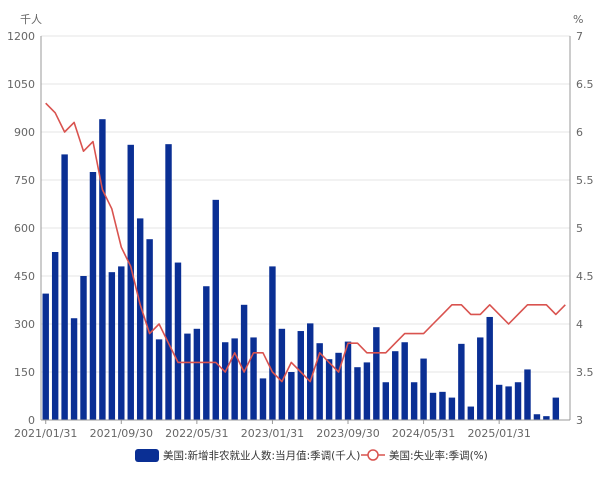 Image resolution: width=600 pixels, height=480 pixels. I want to click on right-axis-tick-label: 4, so click(579, 324).